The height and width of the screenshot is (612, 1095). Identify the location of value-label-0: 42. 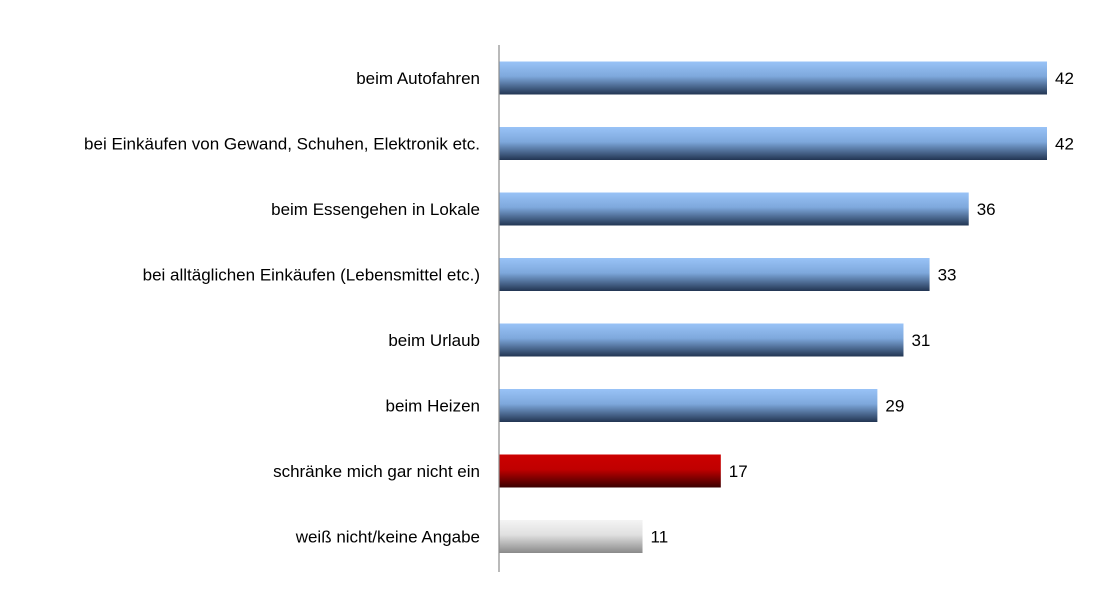
(1064, 78).